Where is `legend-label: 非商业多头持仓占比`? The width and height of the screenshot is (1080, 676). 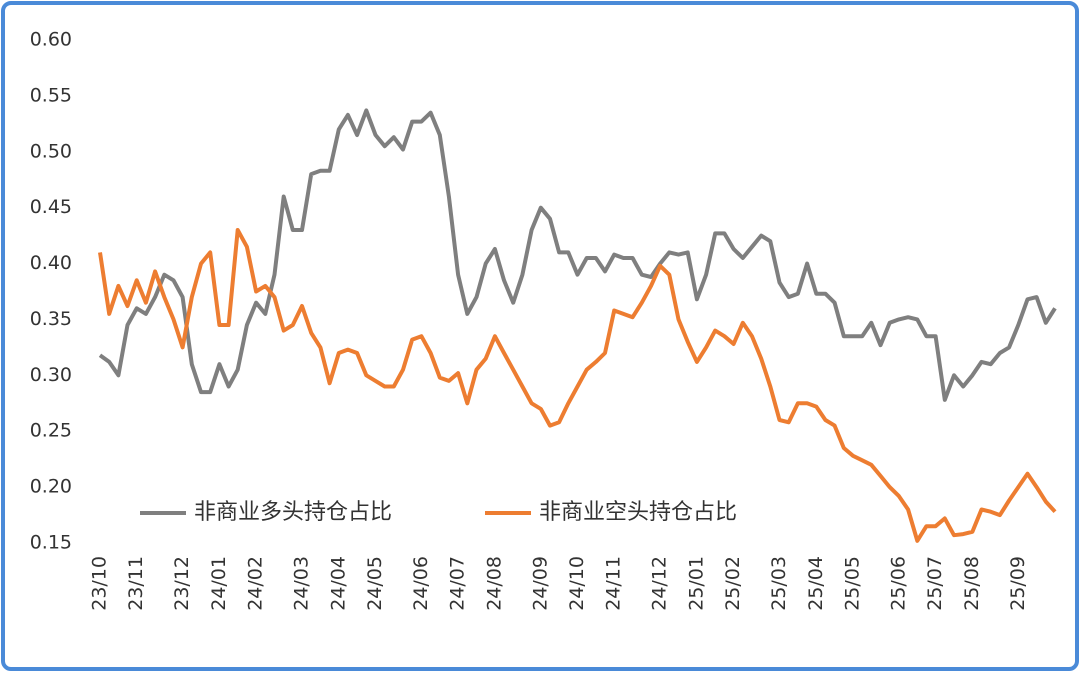 legend-label: 非商业多头持仓占比 is located at coordinates (293, 512).